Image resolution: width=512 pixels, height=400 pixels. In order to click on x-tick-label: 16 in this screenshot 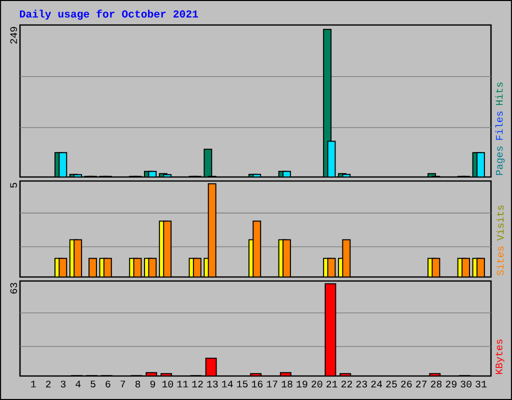, I will do `click(257, 384)`.